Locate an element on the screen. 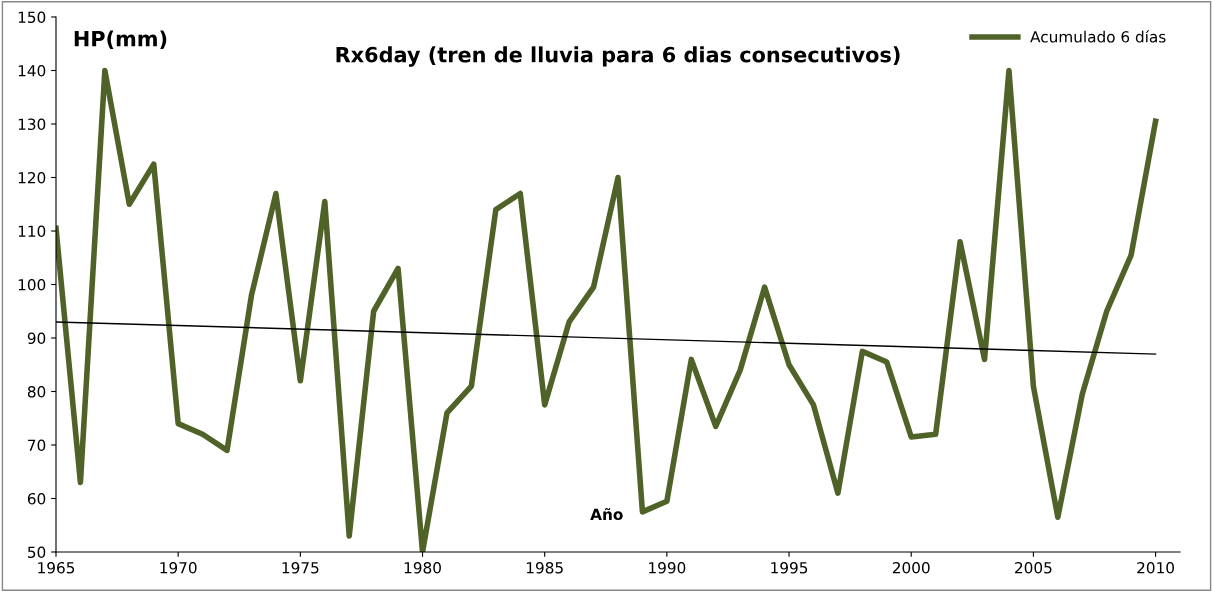 This screenshot has width=1213, height=592. text: Rx6day (tren de lluvia para 6 dias consecutivos) is located at coordinates (618, 56).